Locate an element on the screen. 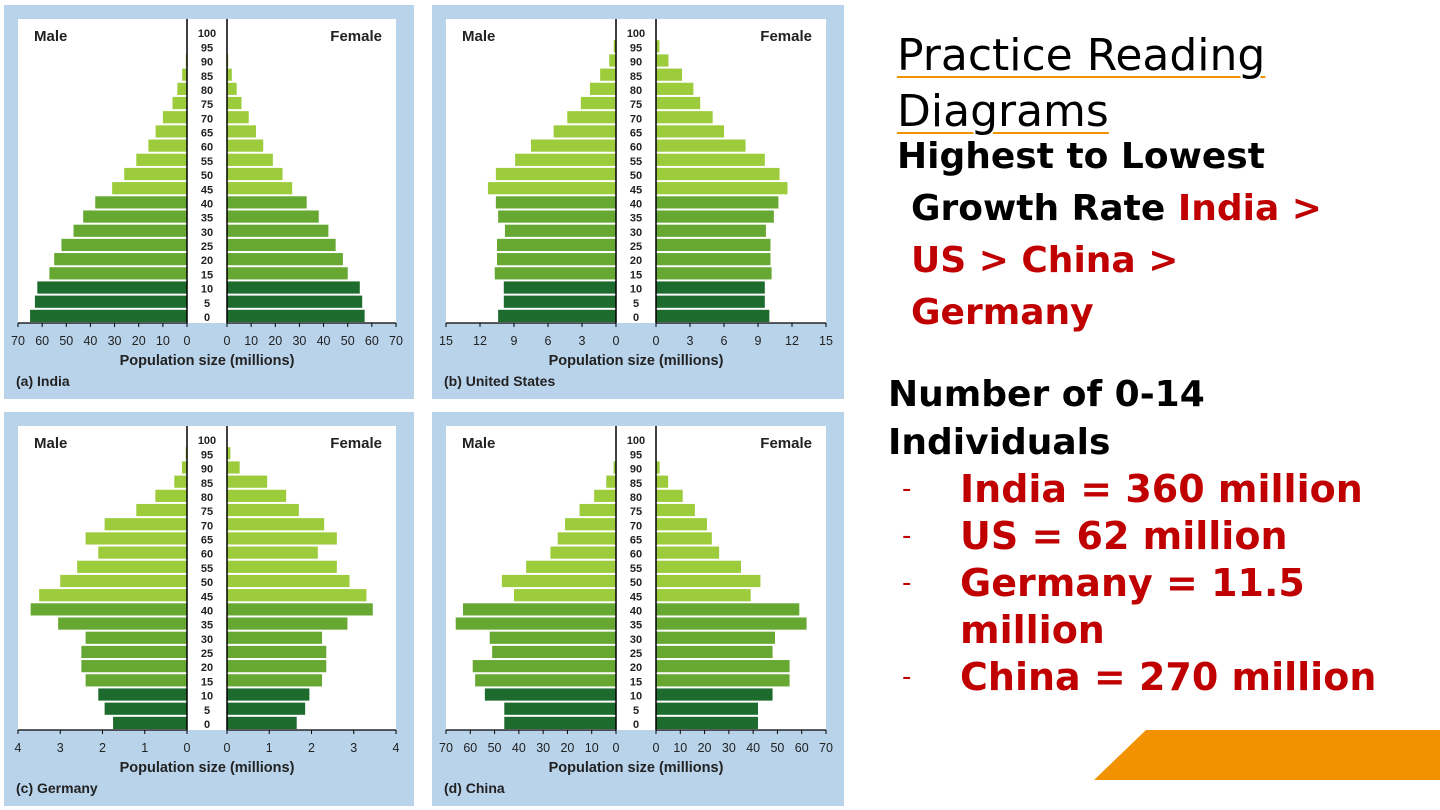  x-tick-label-female: 70 is located at coordinates (826, 748).